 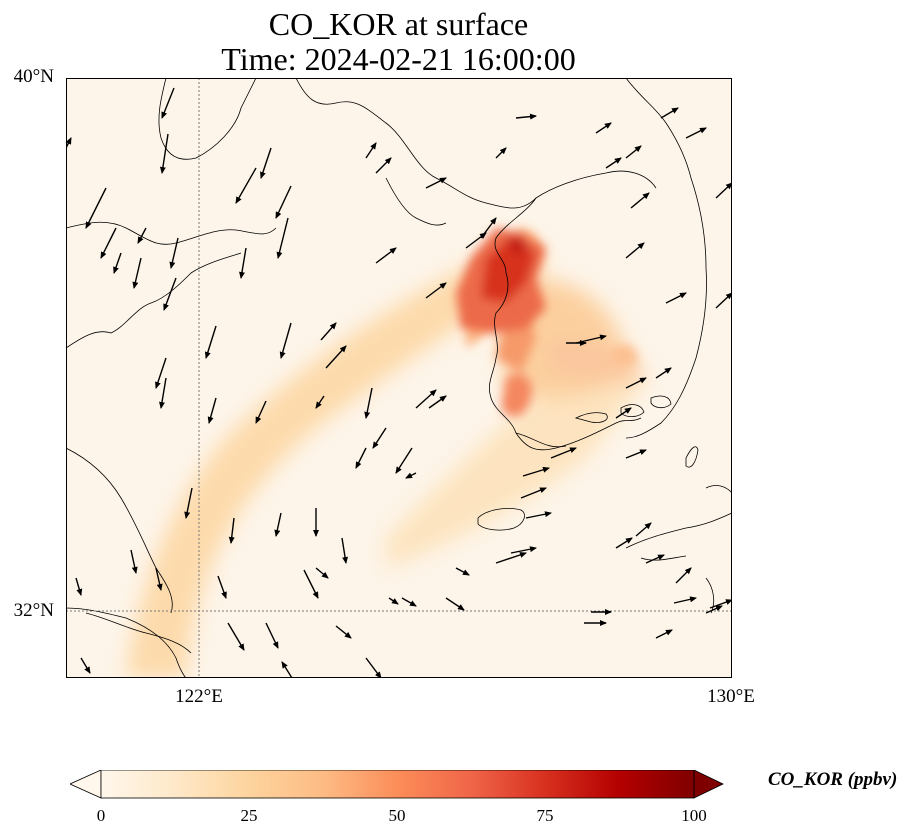 What do you see at coordinates (694, 815) in the screenshot?
I see `colorbar-tick-100: 100` at bounding box center [694, 815].